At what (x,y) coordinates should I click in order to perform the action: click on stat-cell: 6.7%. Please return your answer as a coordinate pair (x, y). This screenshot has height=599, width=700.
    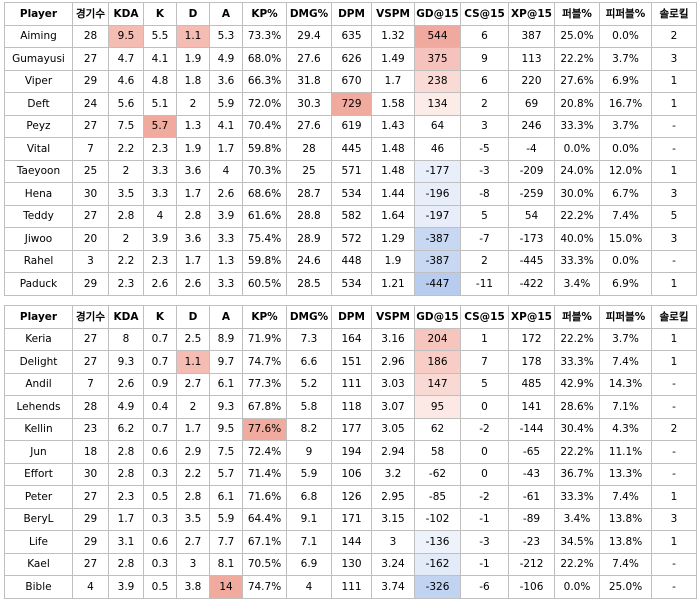
    Looking at the image, I should click on (625, 194).